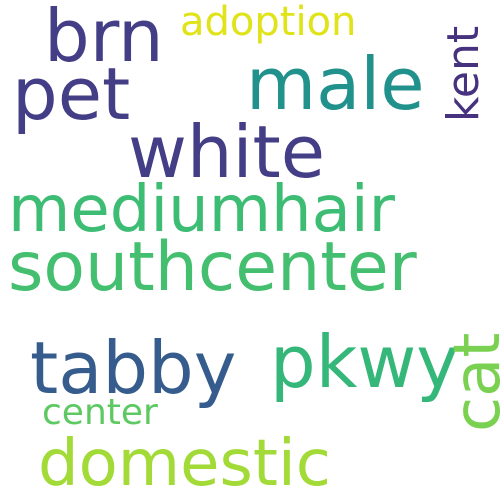  I want to click on word-pkwy: pkwy, so click(364, 362).